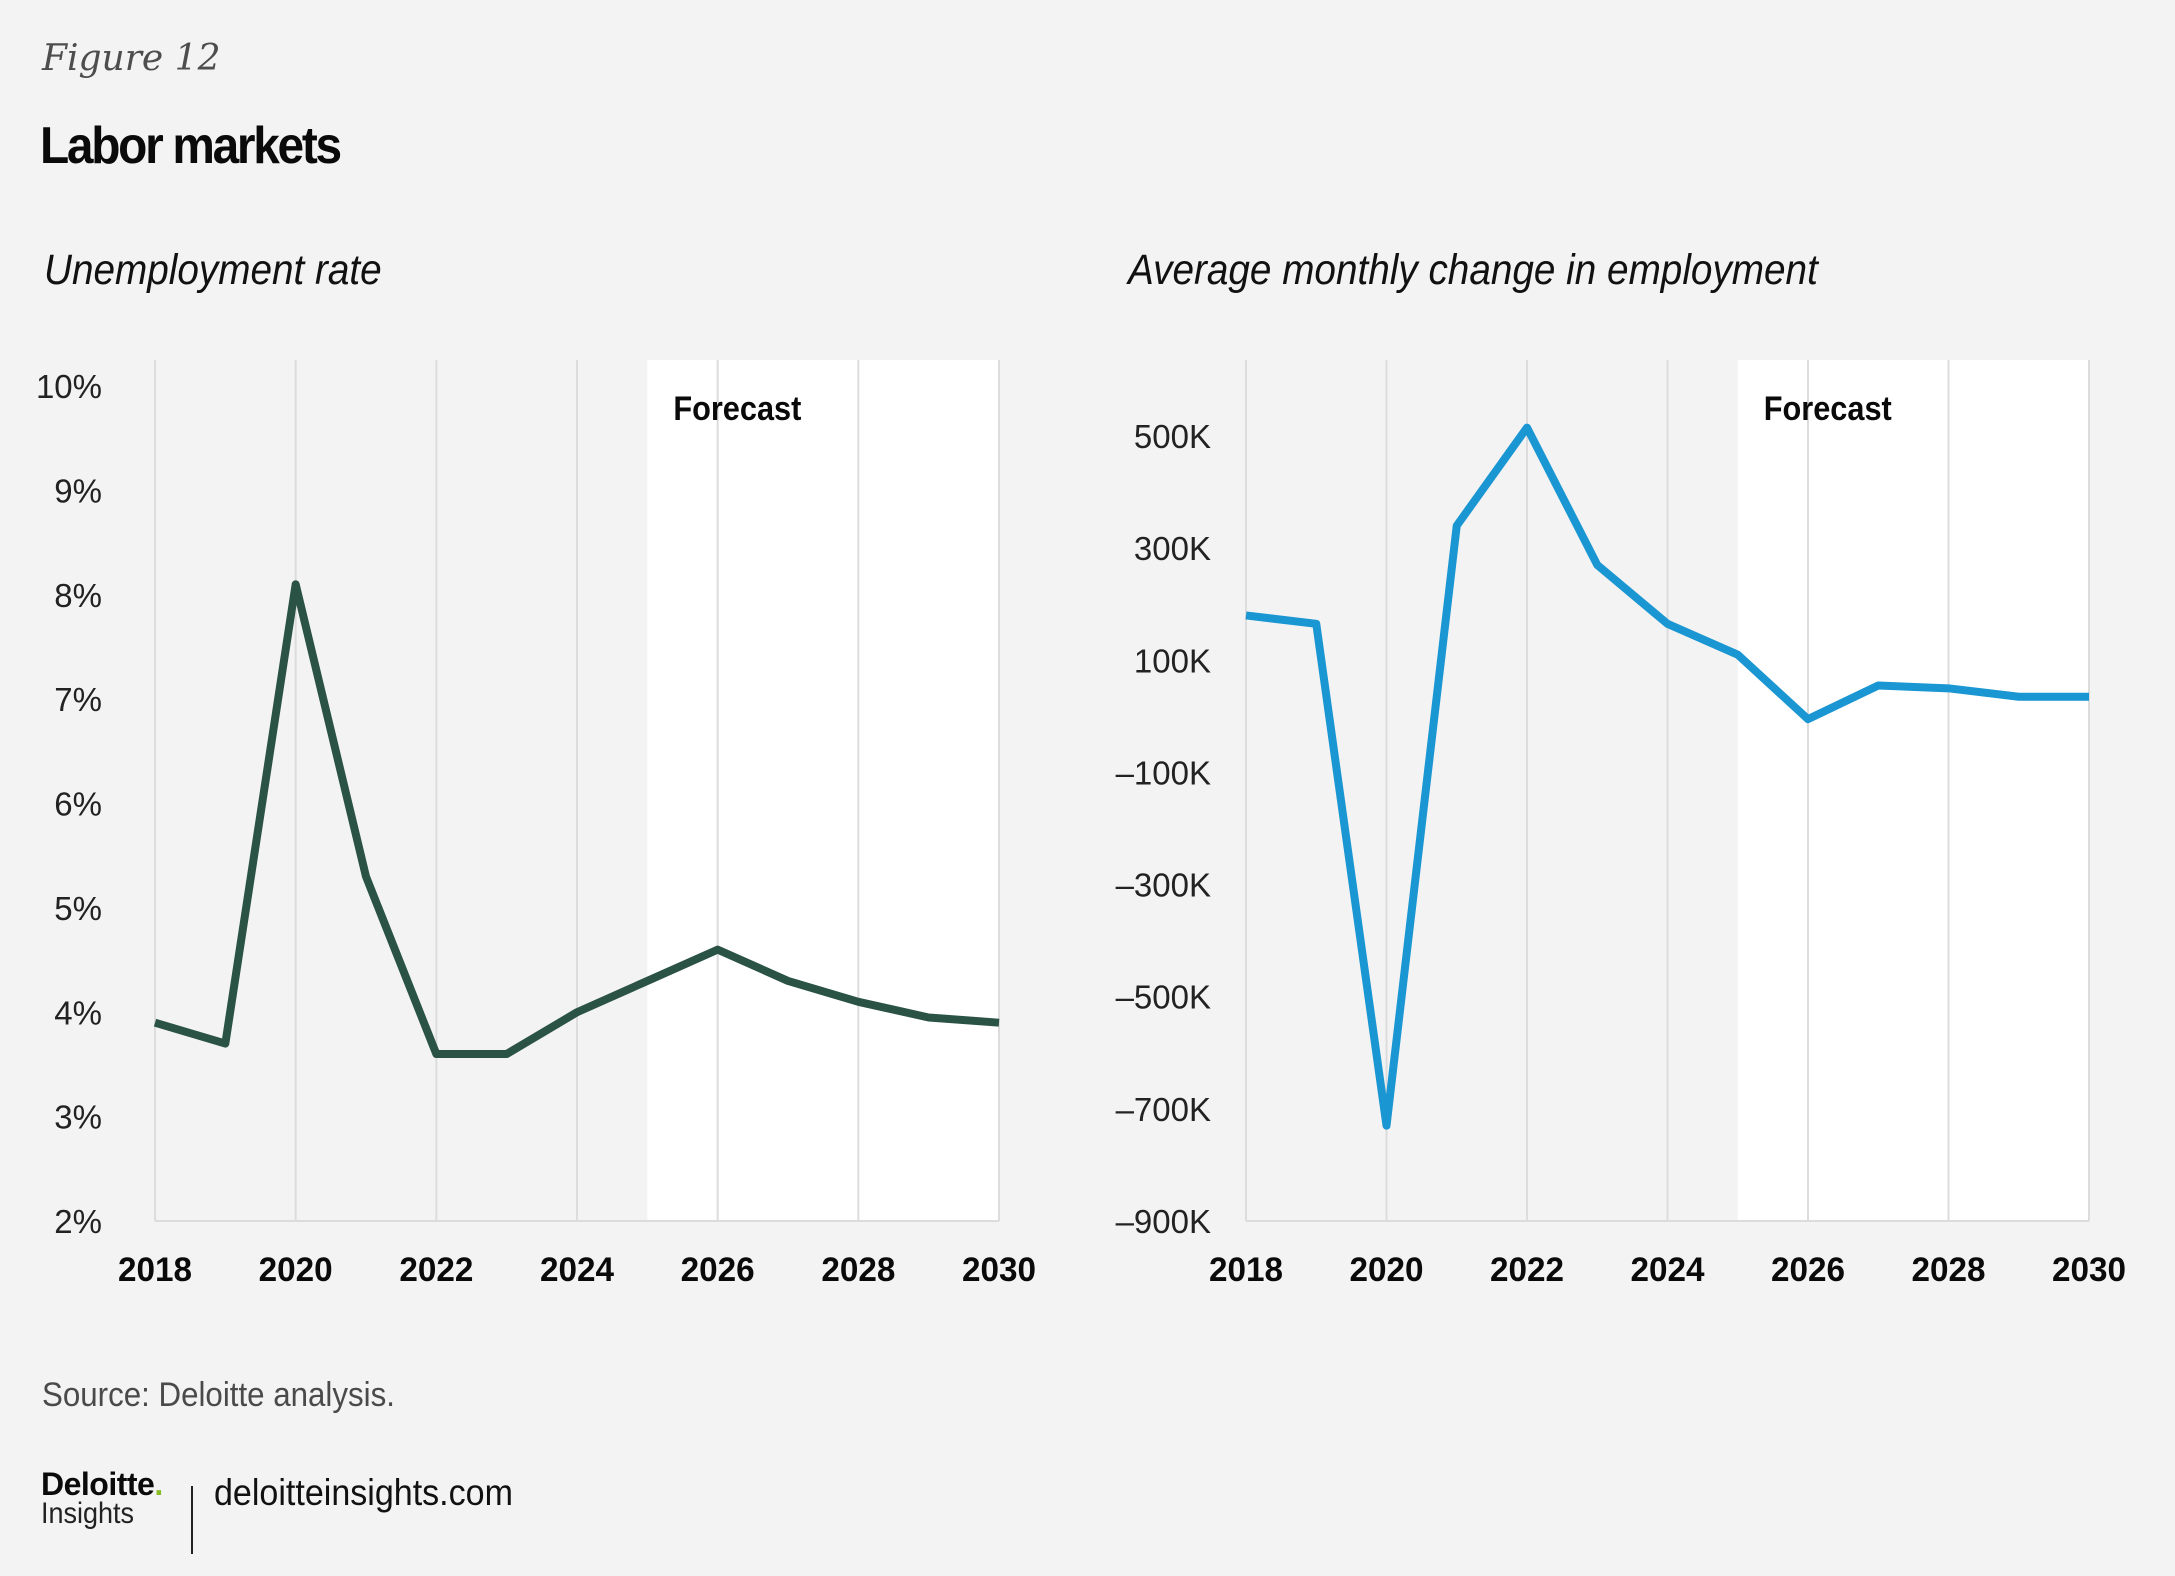 The width and height of the screenshot is (2175, 1576). Describe the element at coordinates (78, 1221) in the screenshot. I see `y-tick-label: 2%` at that location.